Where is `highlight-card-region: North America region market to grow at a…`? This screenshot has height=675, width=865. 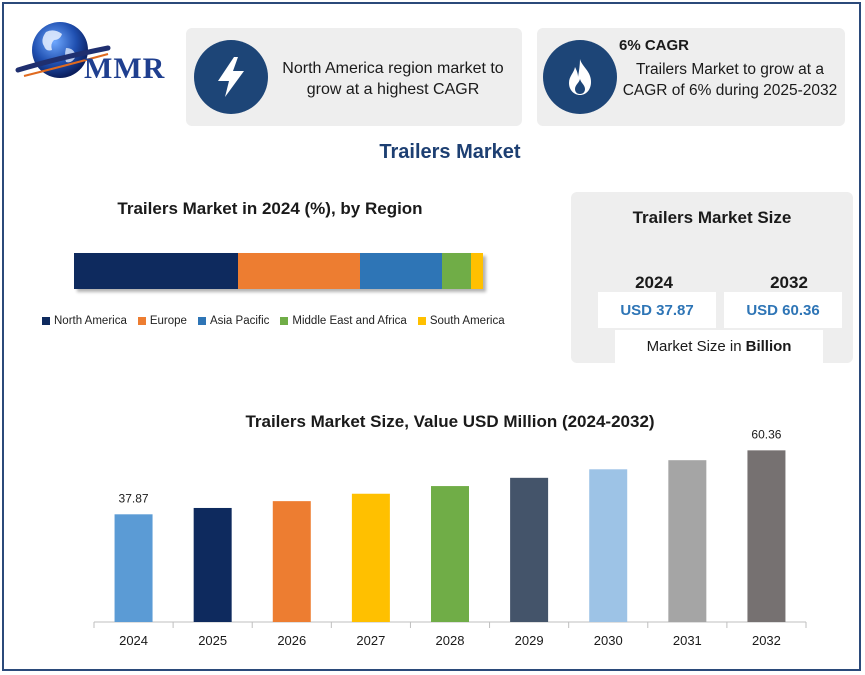
highlight-card-region: North America region market to grow at a… is located at coordinates (354, 77).